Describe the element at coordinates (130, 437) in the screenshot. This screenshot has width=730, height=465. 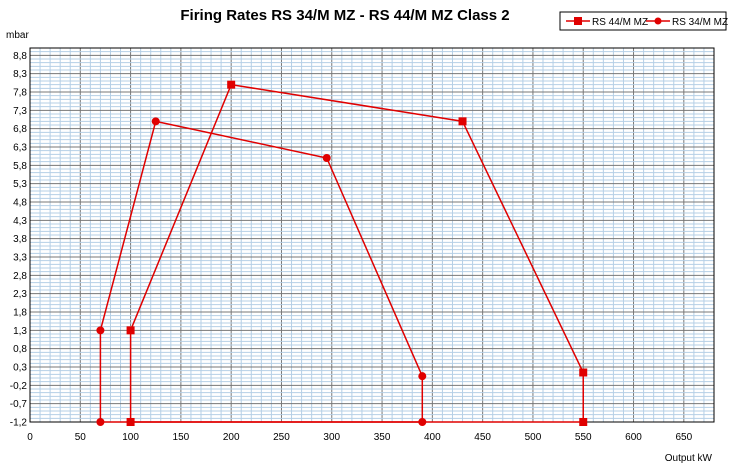
I see `x-tick-label: 100` at that location.